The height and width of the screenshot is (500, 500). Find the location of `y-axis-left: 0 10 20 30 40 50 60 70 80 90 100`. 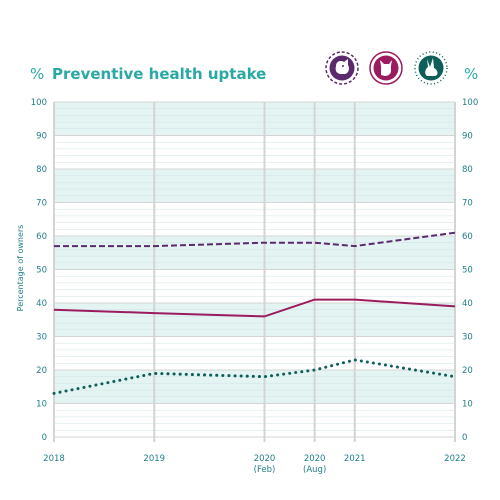

y-axis-left: 0 10 20 30 40 50 60 70 80 90 100 is located at coordinates (39, 270).